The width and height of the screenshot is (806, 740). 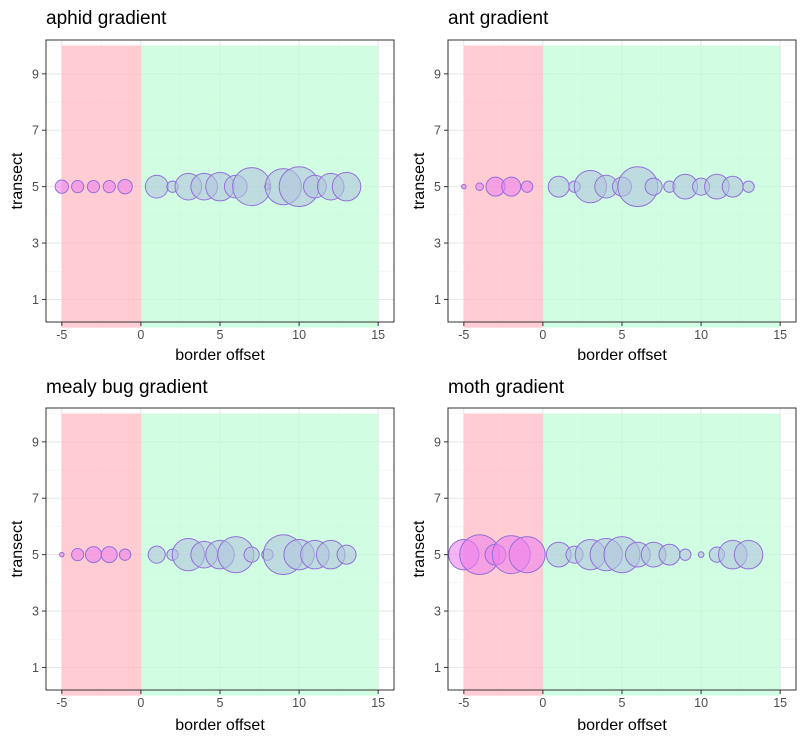 What do you see at coordinates (498, 18) in the screenshot?
I see `panel-title: ant gradient` at bounding box center [498, 18].